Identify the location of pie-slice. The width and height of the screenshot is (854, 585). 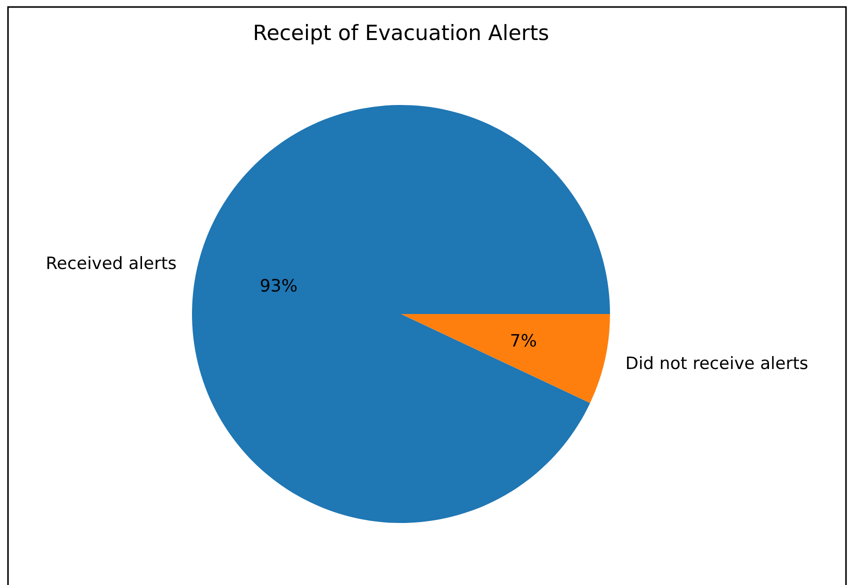
(505, 358).